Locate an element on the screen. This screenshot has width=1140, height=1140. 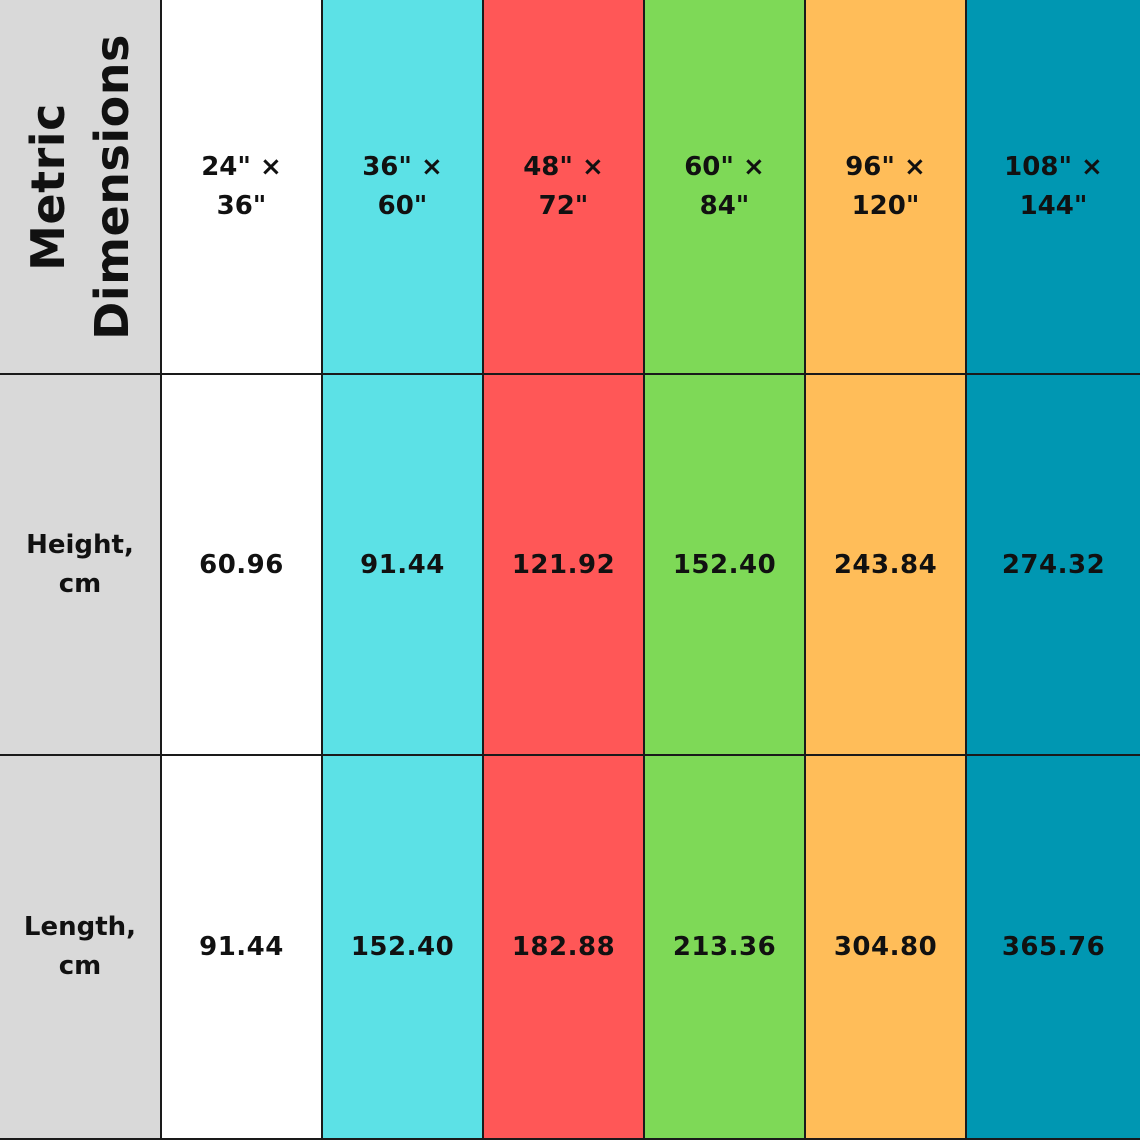
table-cell: 365.76 is located at coordinates (1053, 948).